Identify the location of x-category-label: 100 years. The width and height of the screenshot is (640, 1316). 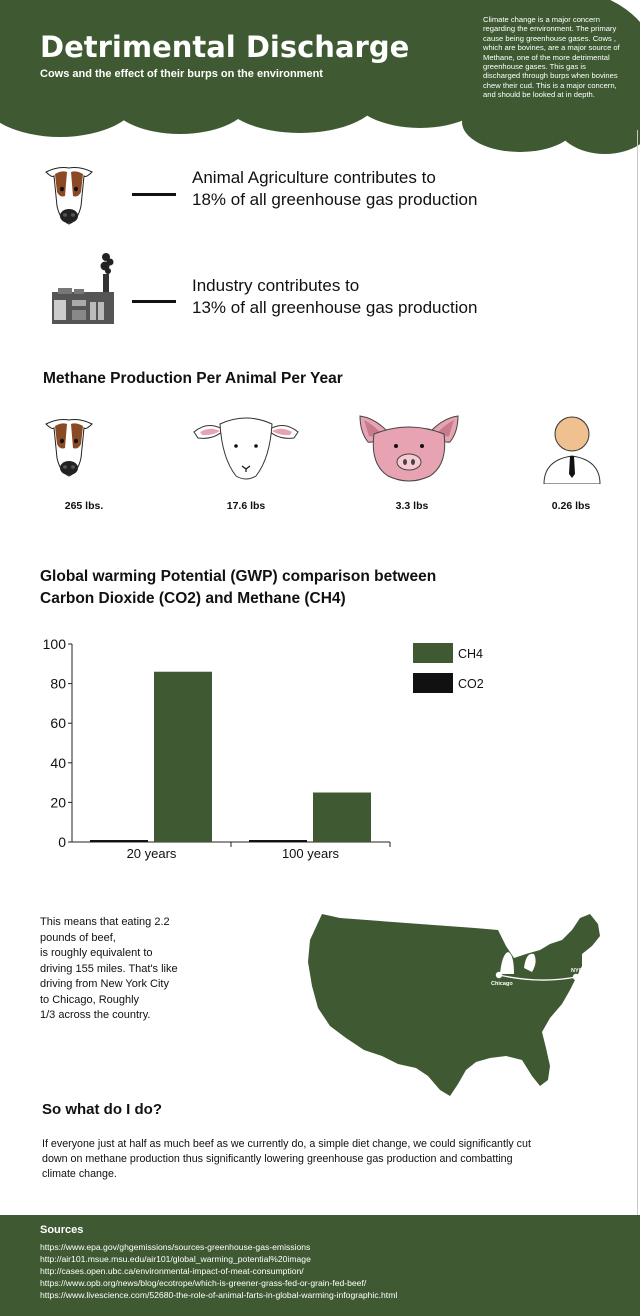
(311, 853).